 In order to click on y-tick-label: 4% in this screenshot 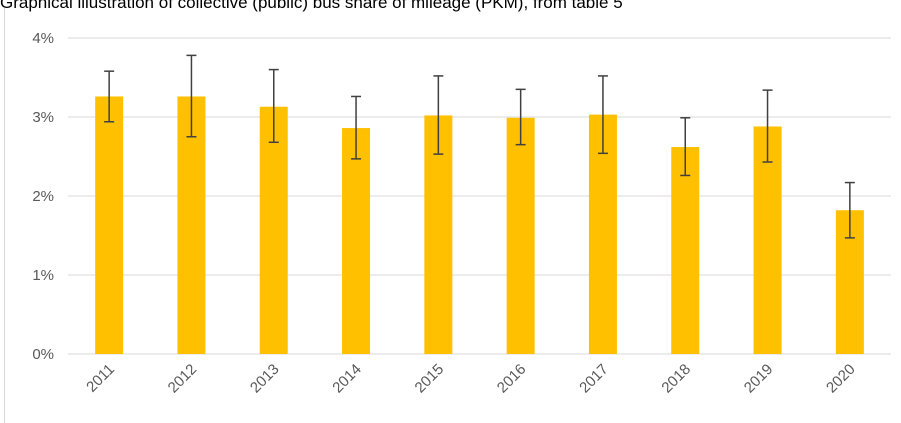, I will do `click(43, 38)`.